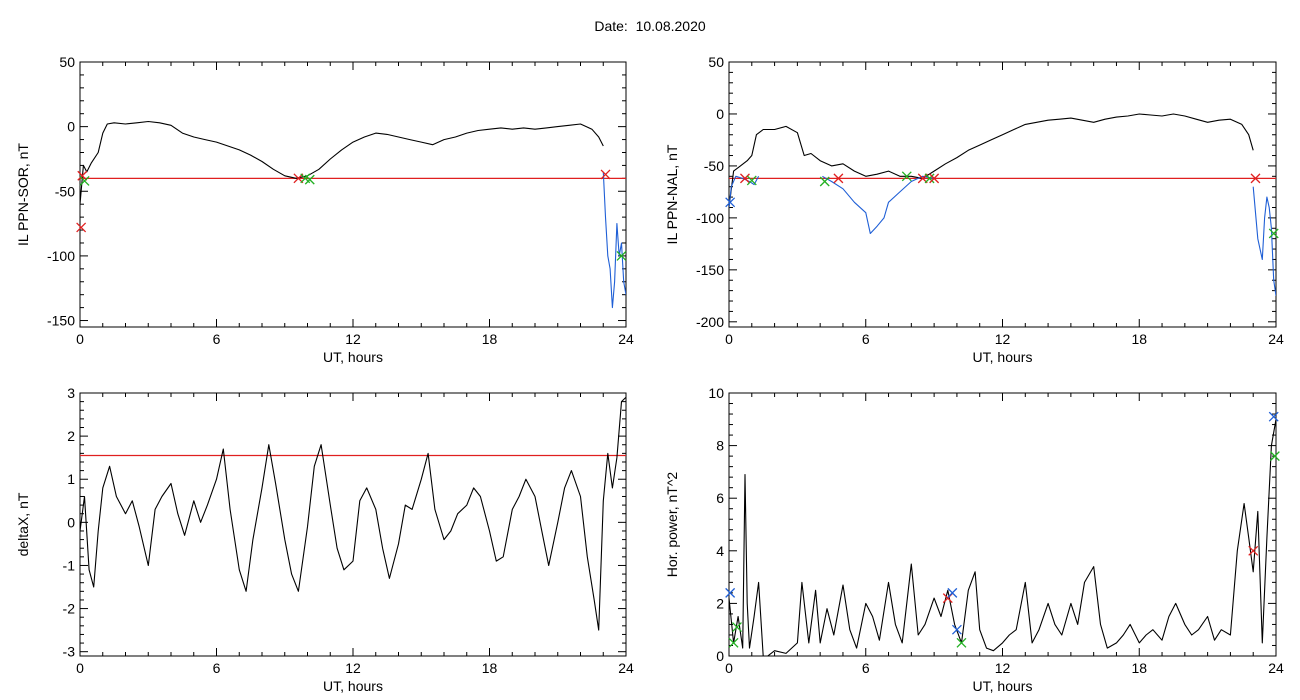 This screenshot has height=700, width=1300. Describe the element at coordinates (716, 393) in the screenshot. I see `y-tick-label: 10` at that location.